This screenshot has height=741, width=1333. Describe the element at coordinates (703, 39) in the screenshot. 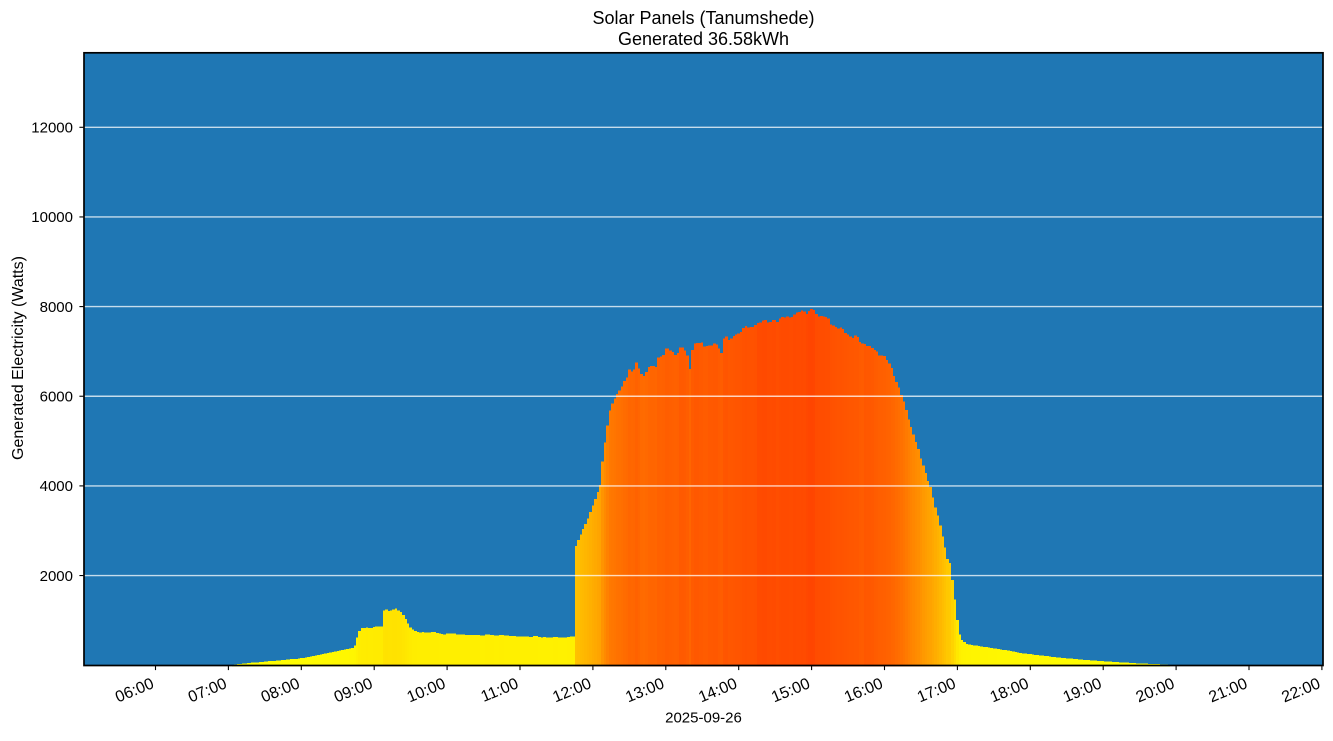

I see `svg-text: Generated 36.58kWh` at that location.